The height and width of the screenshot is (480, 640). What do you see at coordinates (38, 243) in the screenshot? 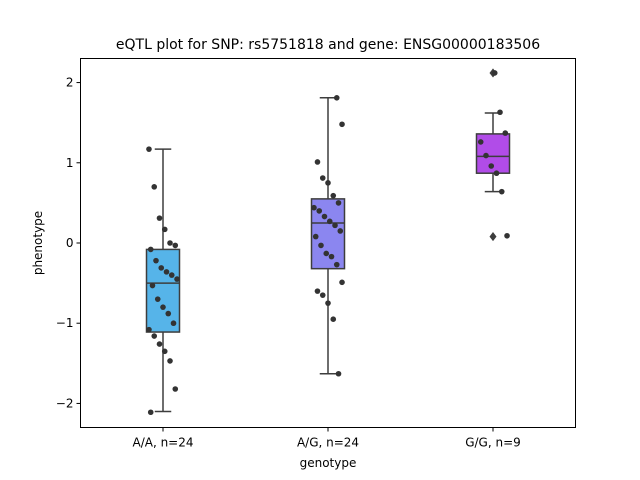
I see `y-axis-label: phenotype` at bounding box center [38, 243].